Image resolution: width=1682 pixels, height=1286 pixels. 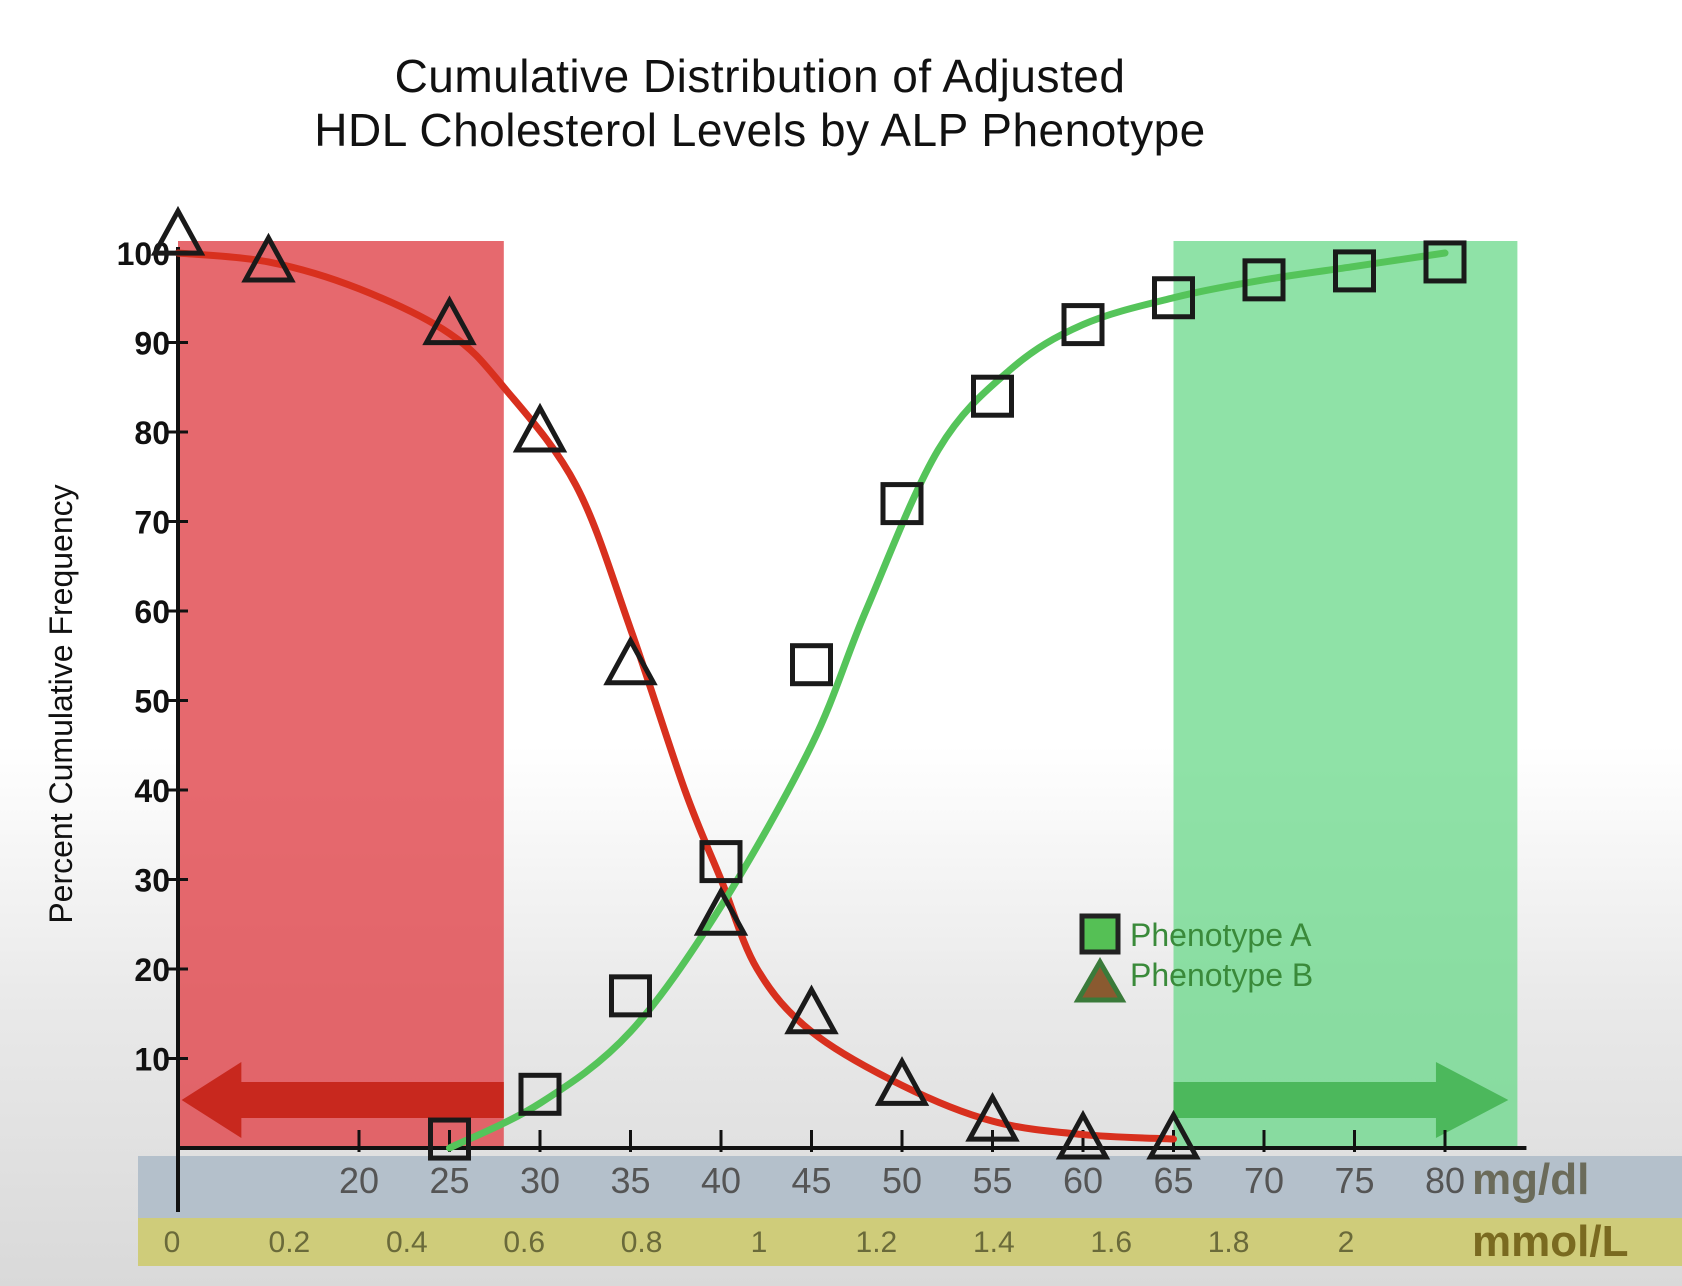 What do you see at coordinates (902, 1180) in the screenshot?
I see `x-tick-label-mgdl: 50` at bounding box center [902, 1180].